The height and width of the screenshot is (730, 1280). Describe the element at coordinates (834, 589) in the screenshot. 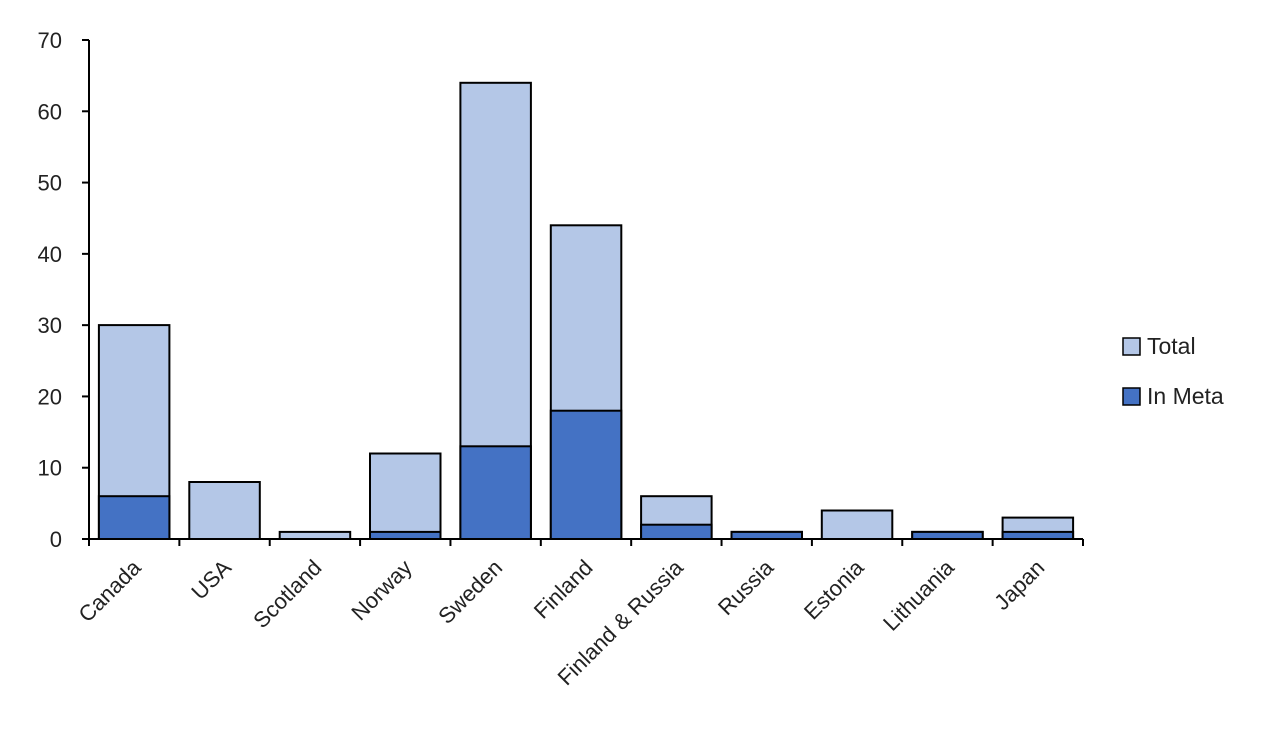

I see `x-tick-label: Estonia` at that location.